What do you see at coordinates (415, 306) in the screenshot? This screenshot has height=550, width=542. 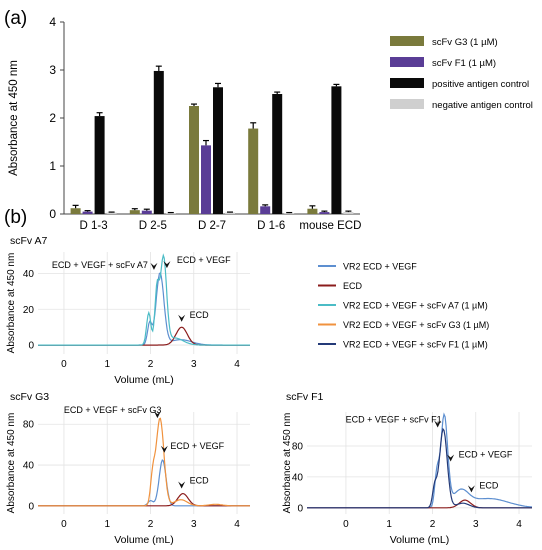 I see `legend-label: VR2 ECD + VEGF + scFv A7 (1 µM)` at bounding box center [415, 306].